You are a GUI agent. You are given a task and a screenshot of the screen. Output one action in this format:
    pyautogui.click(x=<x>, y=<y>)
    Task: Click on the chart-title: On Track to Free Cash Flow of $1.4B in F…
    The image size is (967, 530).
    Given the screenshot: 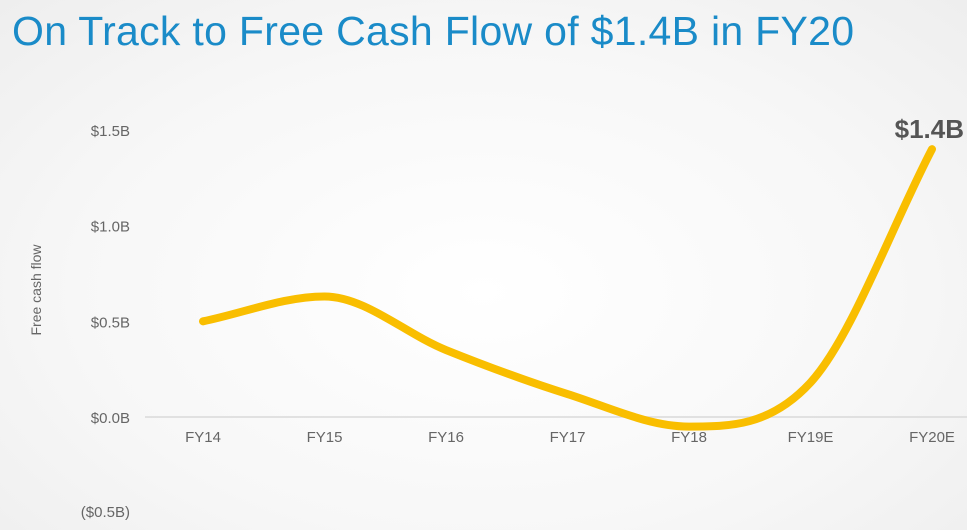 What is the action you would take?
    pyautogui.click(x=433, y=31)
    